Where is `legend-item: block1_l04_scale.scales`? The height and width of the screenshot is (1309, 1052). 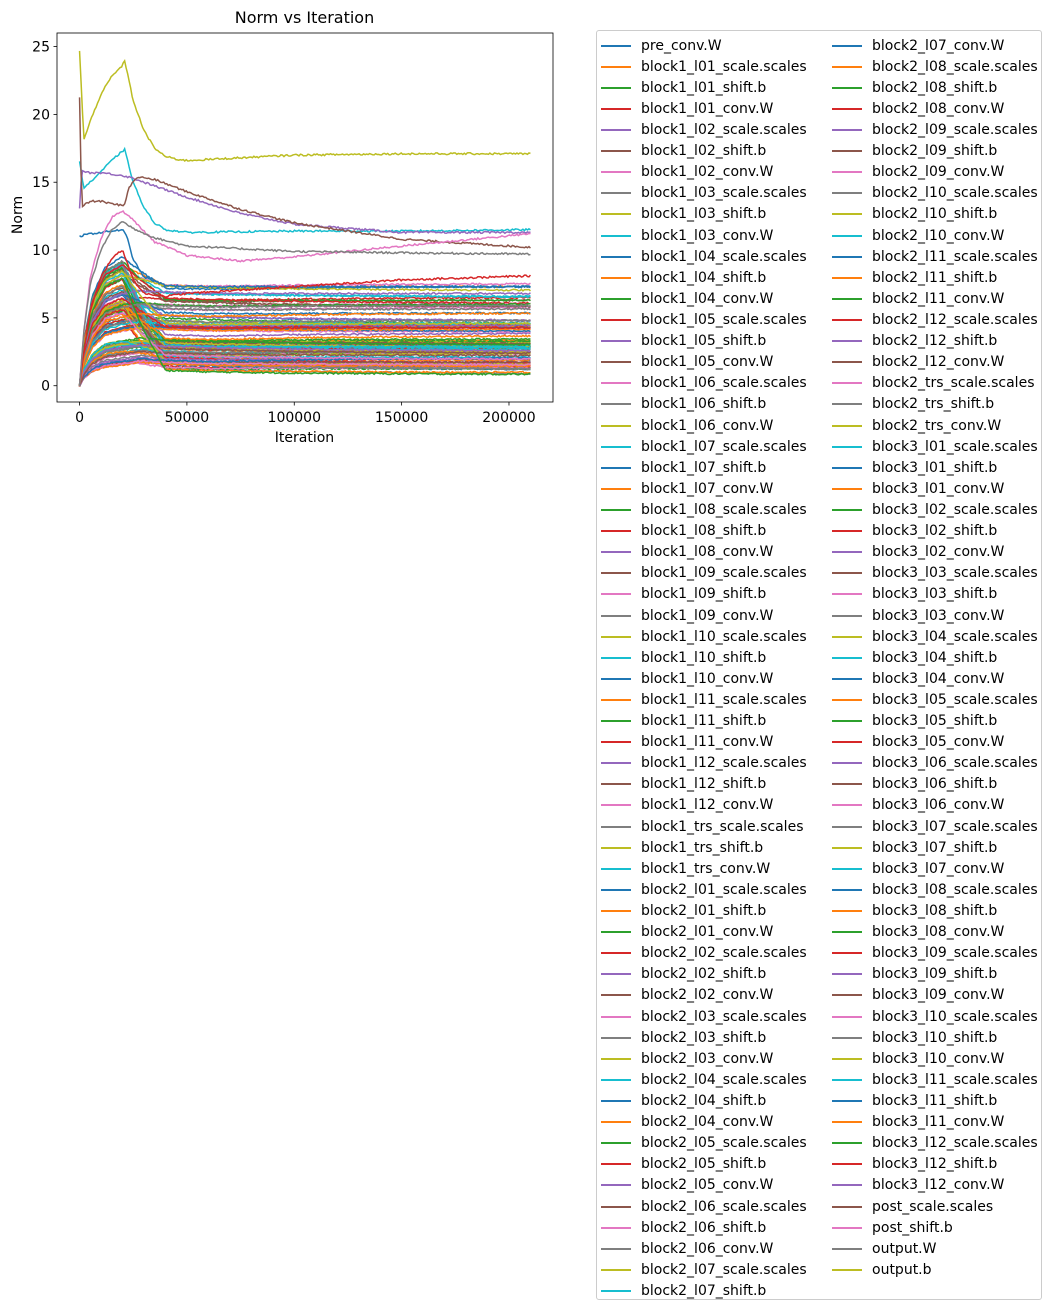 legend-item: block1_l04_scale.scales is located at coordinates (704, 256).